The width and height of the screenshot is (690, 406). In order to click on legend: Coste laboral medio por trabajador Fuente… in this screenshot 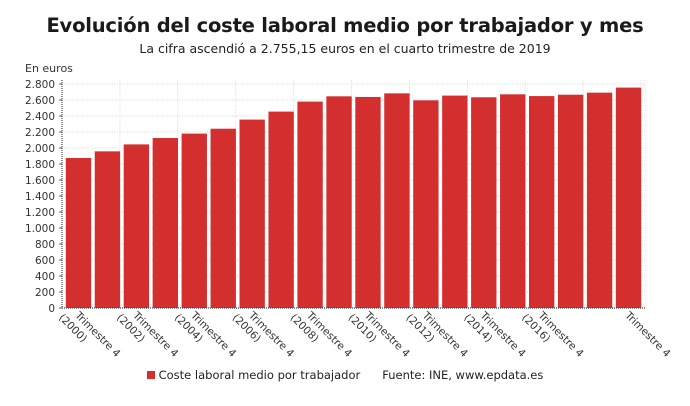, I will do `click(345, 375)`.